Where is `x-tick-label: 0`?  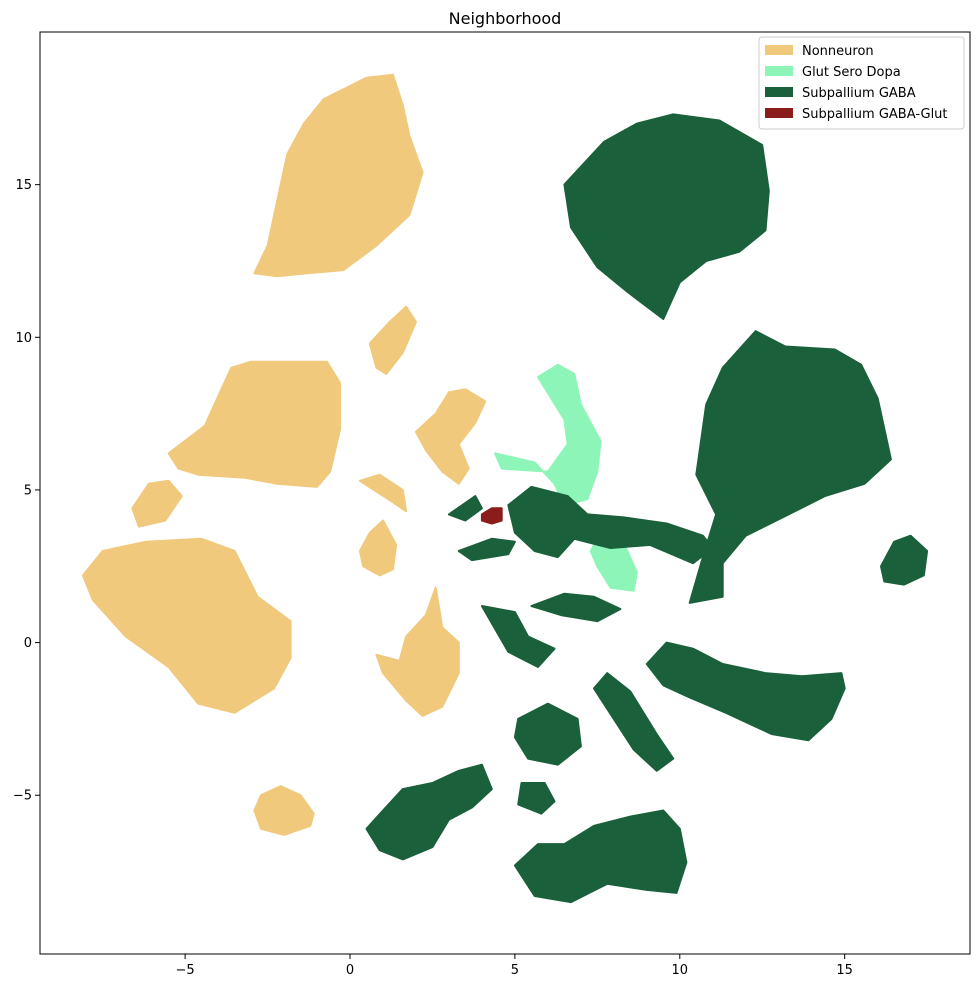 x-tick-label: 0 is located at coordinates (350, 970).